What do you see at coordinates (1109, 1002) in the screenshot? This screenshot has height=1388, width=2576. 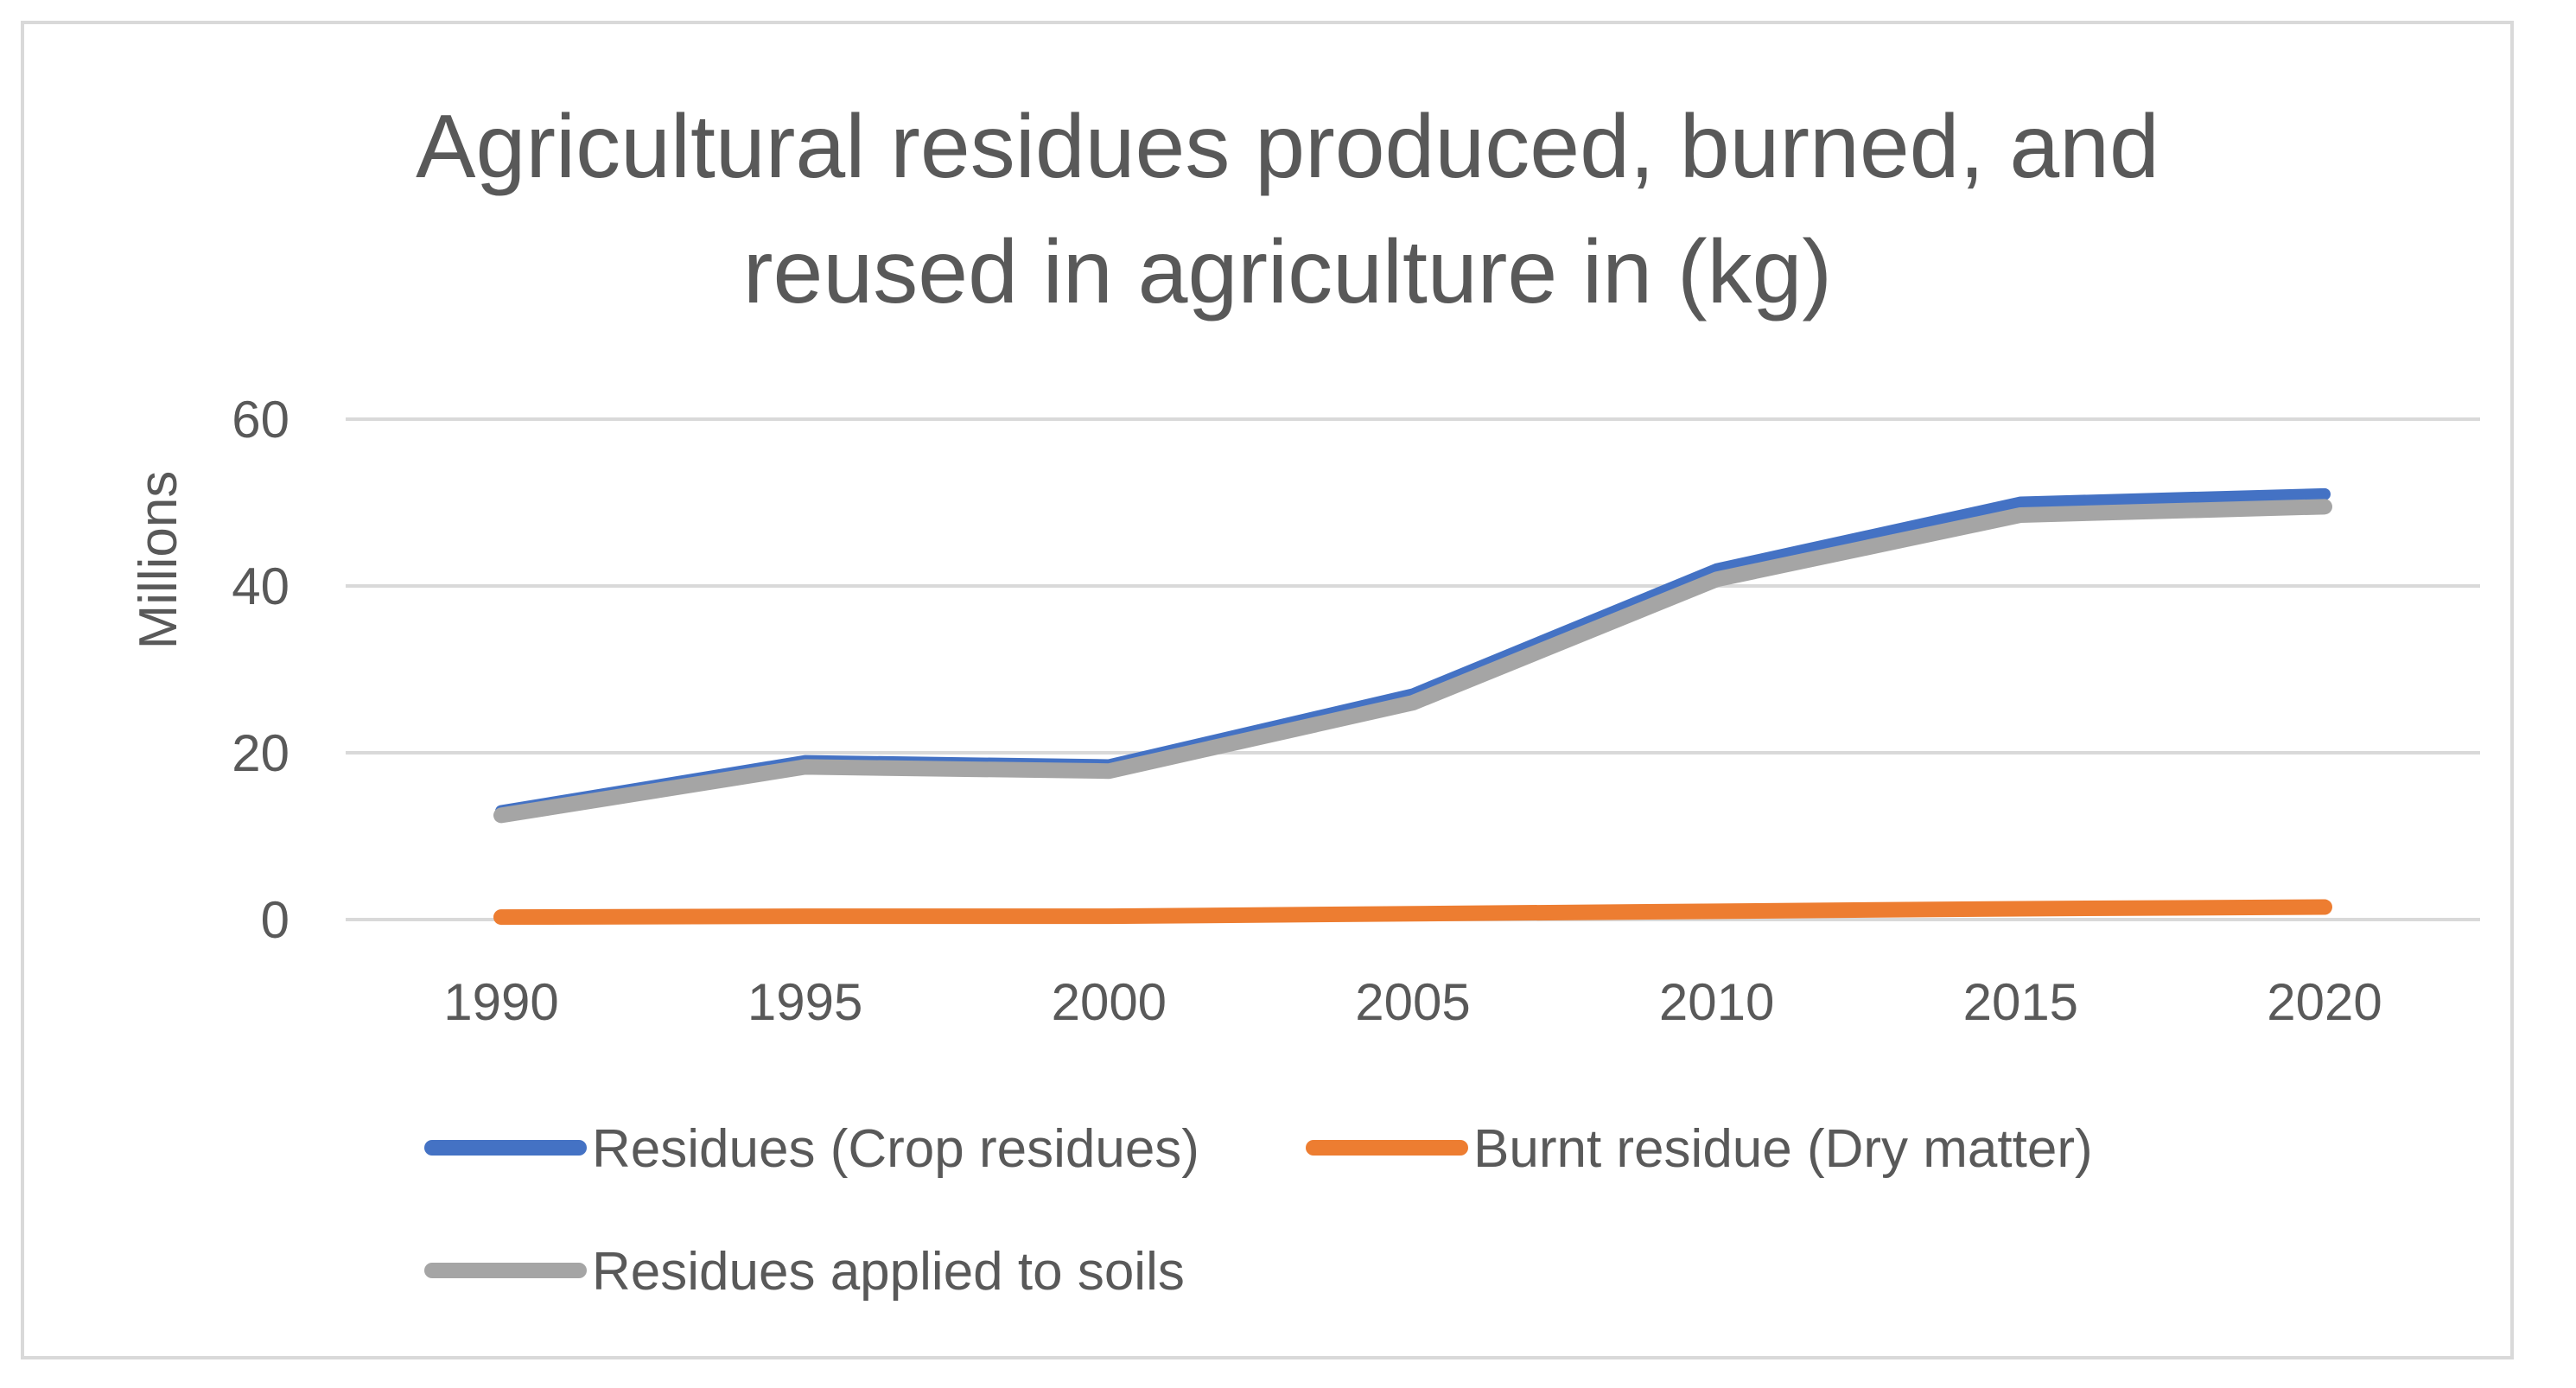 I see `x-tick-label-2000: 2000` at bounding box center [1109, 1002].